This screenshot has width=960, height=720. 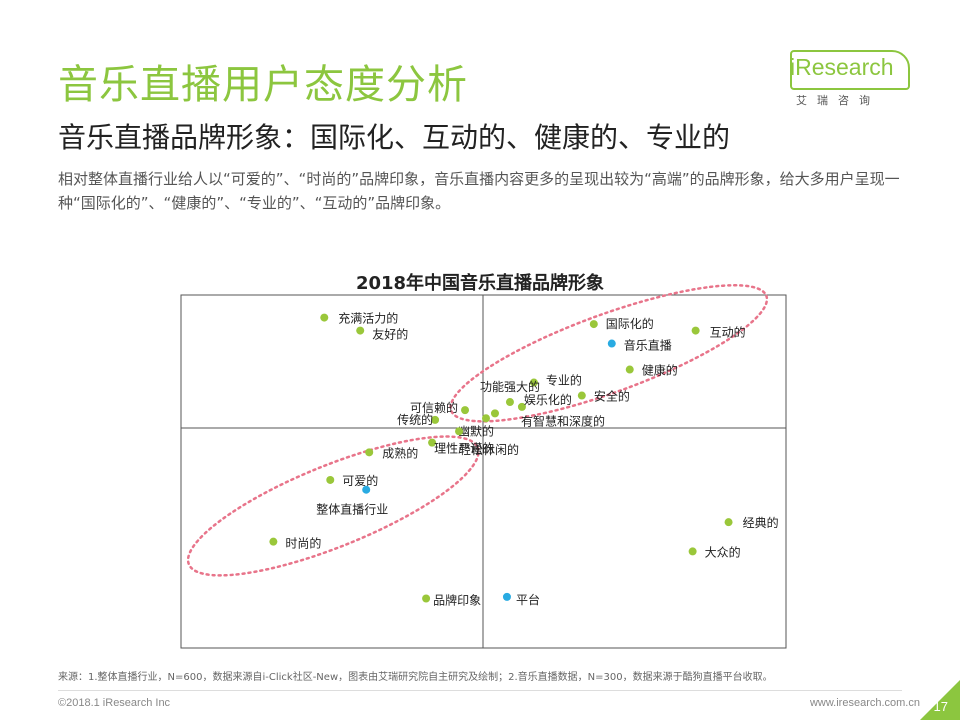 What do you see at coordinates (648, 345) in the screenshot?
I see `point-label: 音乐直播` at bounding box center [648, 345].